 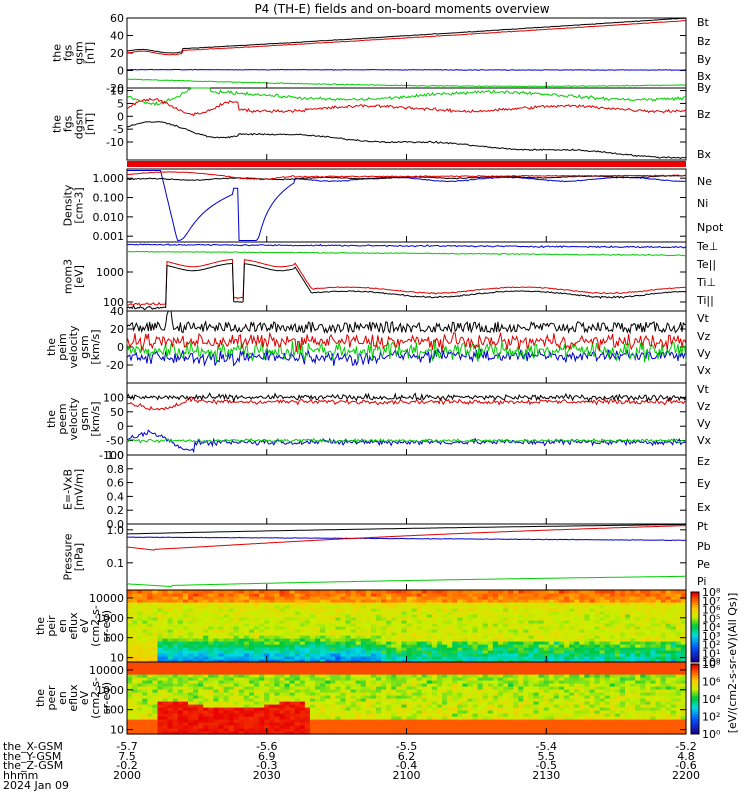 I want to click on density-ytick-label: 0.010, so click(x=109, y=217).